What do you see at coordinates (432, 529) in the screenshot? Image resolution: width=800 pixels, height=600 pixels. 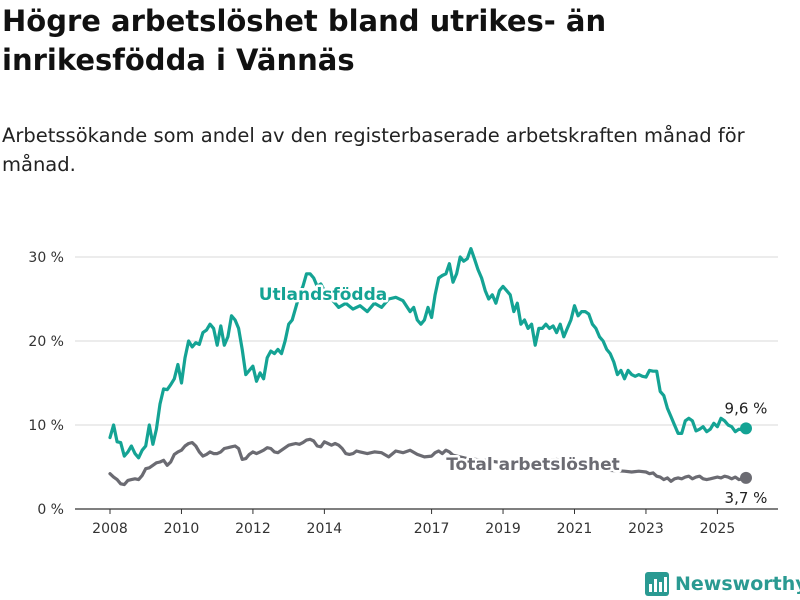 I see `x-tick-label: 2017` at bounding box center [432, 529].